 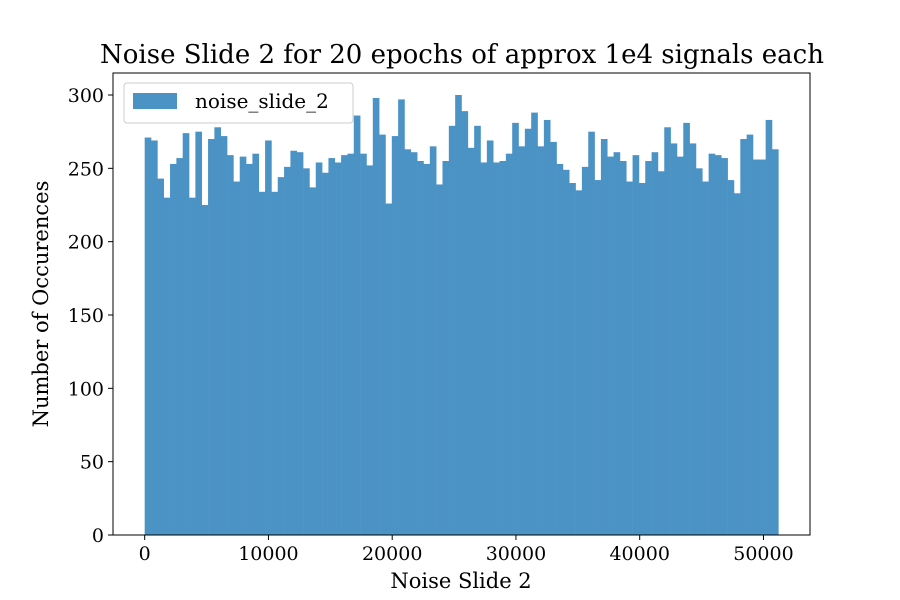 What do you see at coordinates (392, 554) in the screenshot?
I see `x-tick-label: 20000` at bounding box center [392, 554].